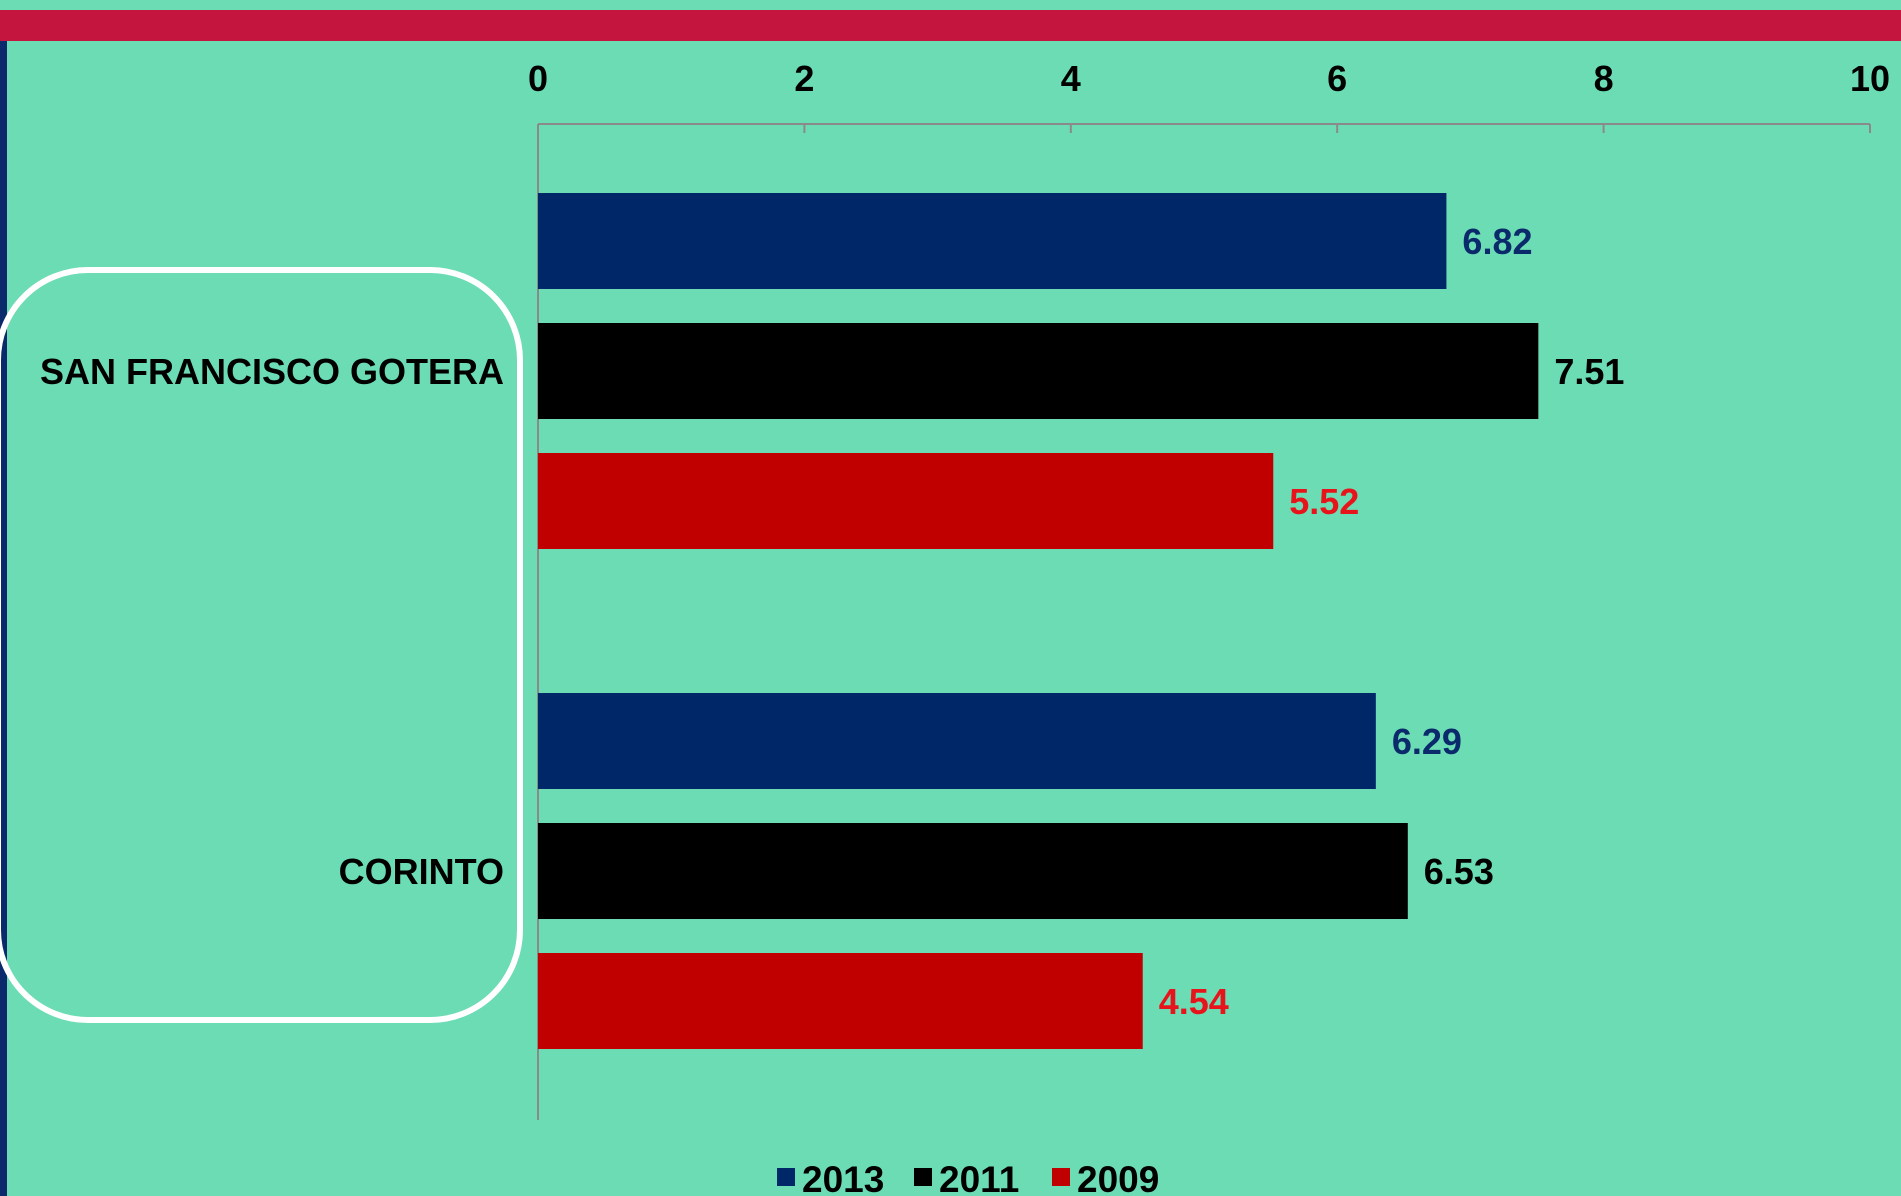  I want to click on data-label: 6.29, so click(1427, 741).